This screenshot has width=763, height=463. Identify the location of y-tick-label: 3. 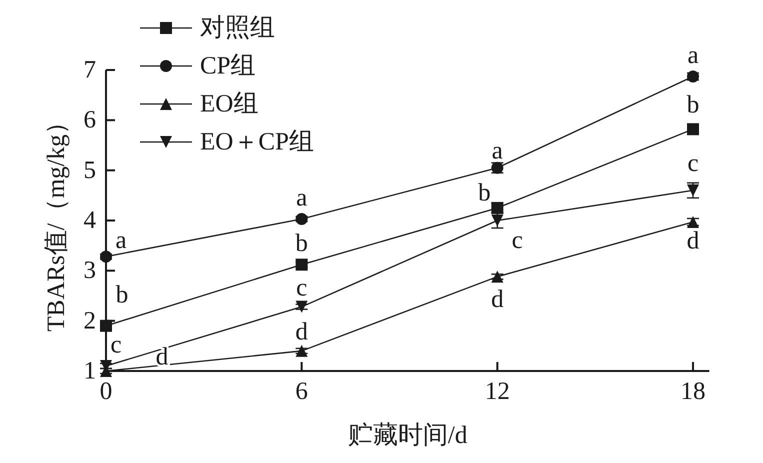
(90, 270).